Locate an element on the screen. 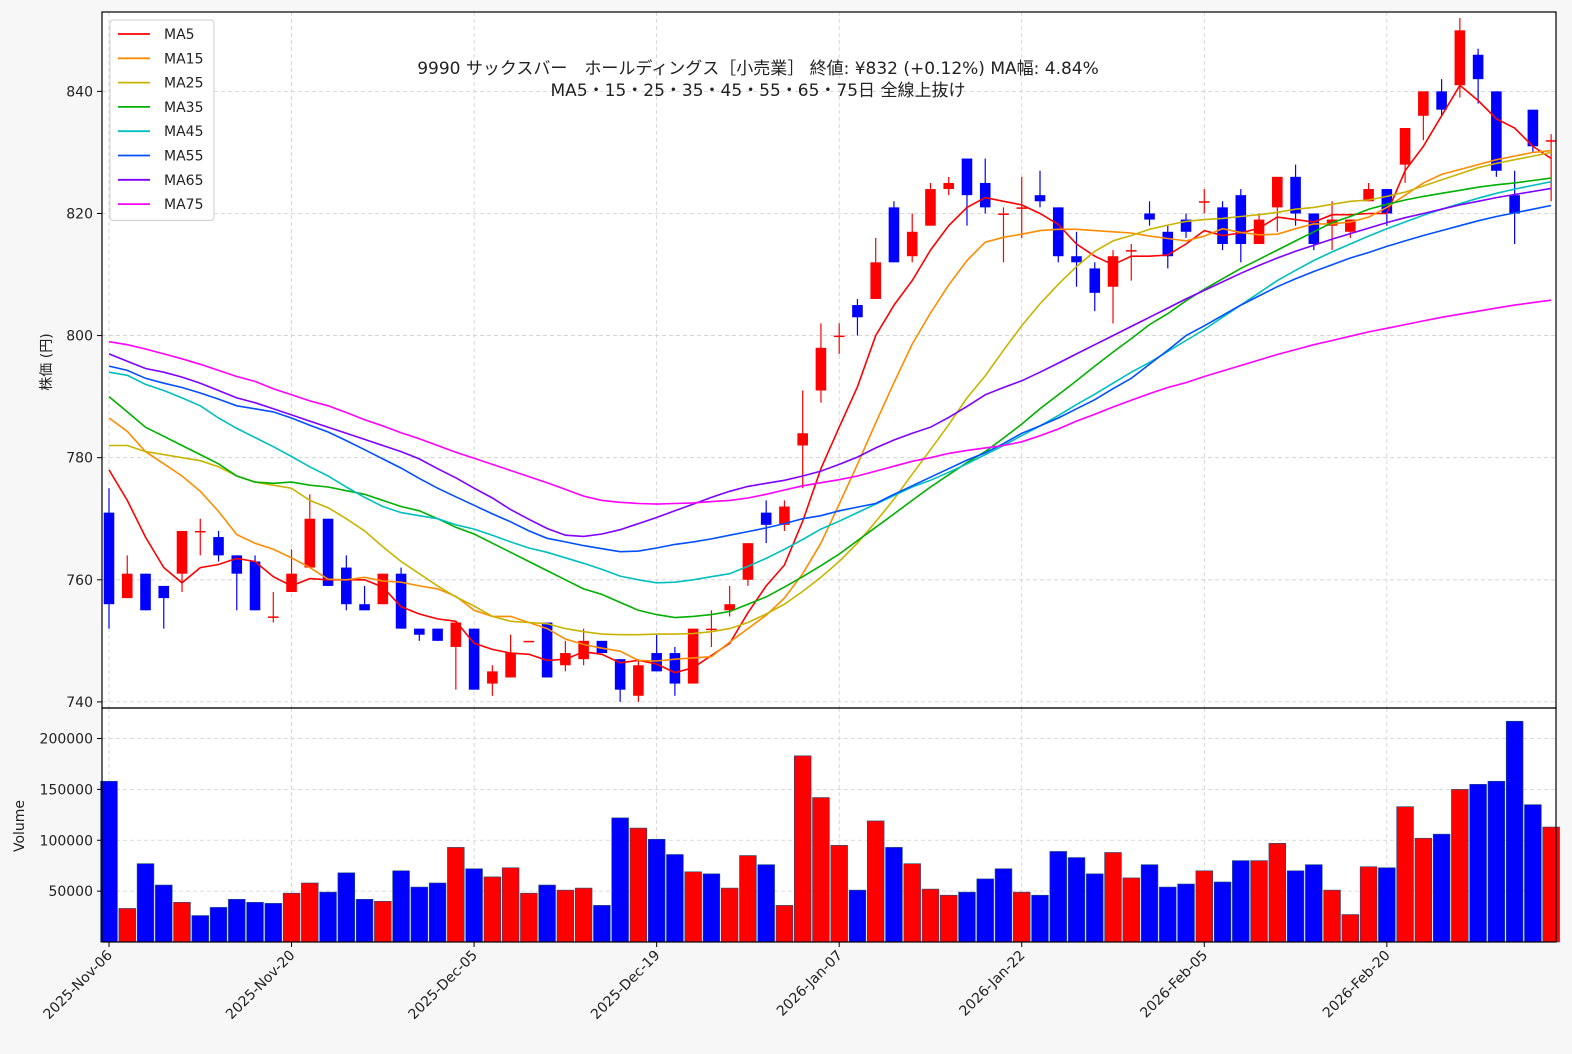  legend-label-ma55: MA55 is located at coordinates (183, 157).